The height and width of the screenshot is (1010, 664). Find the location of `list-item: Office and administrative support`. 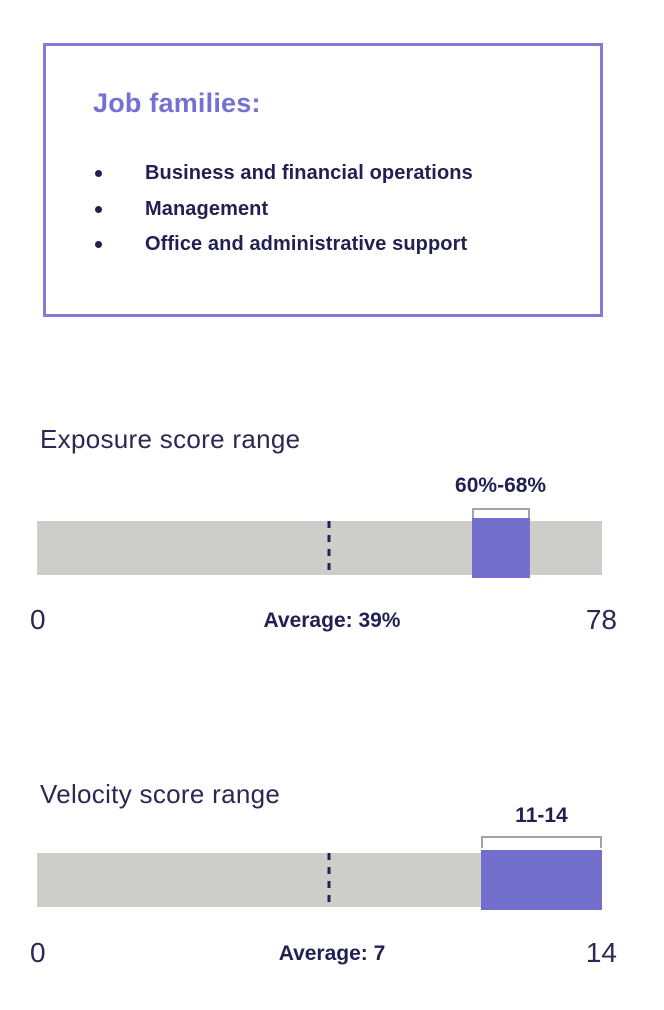

list-item: Office and administrative support is located at coordinates (336, 245).